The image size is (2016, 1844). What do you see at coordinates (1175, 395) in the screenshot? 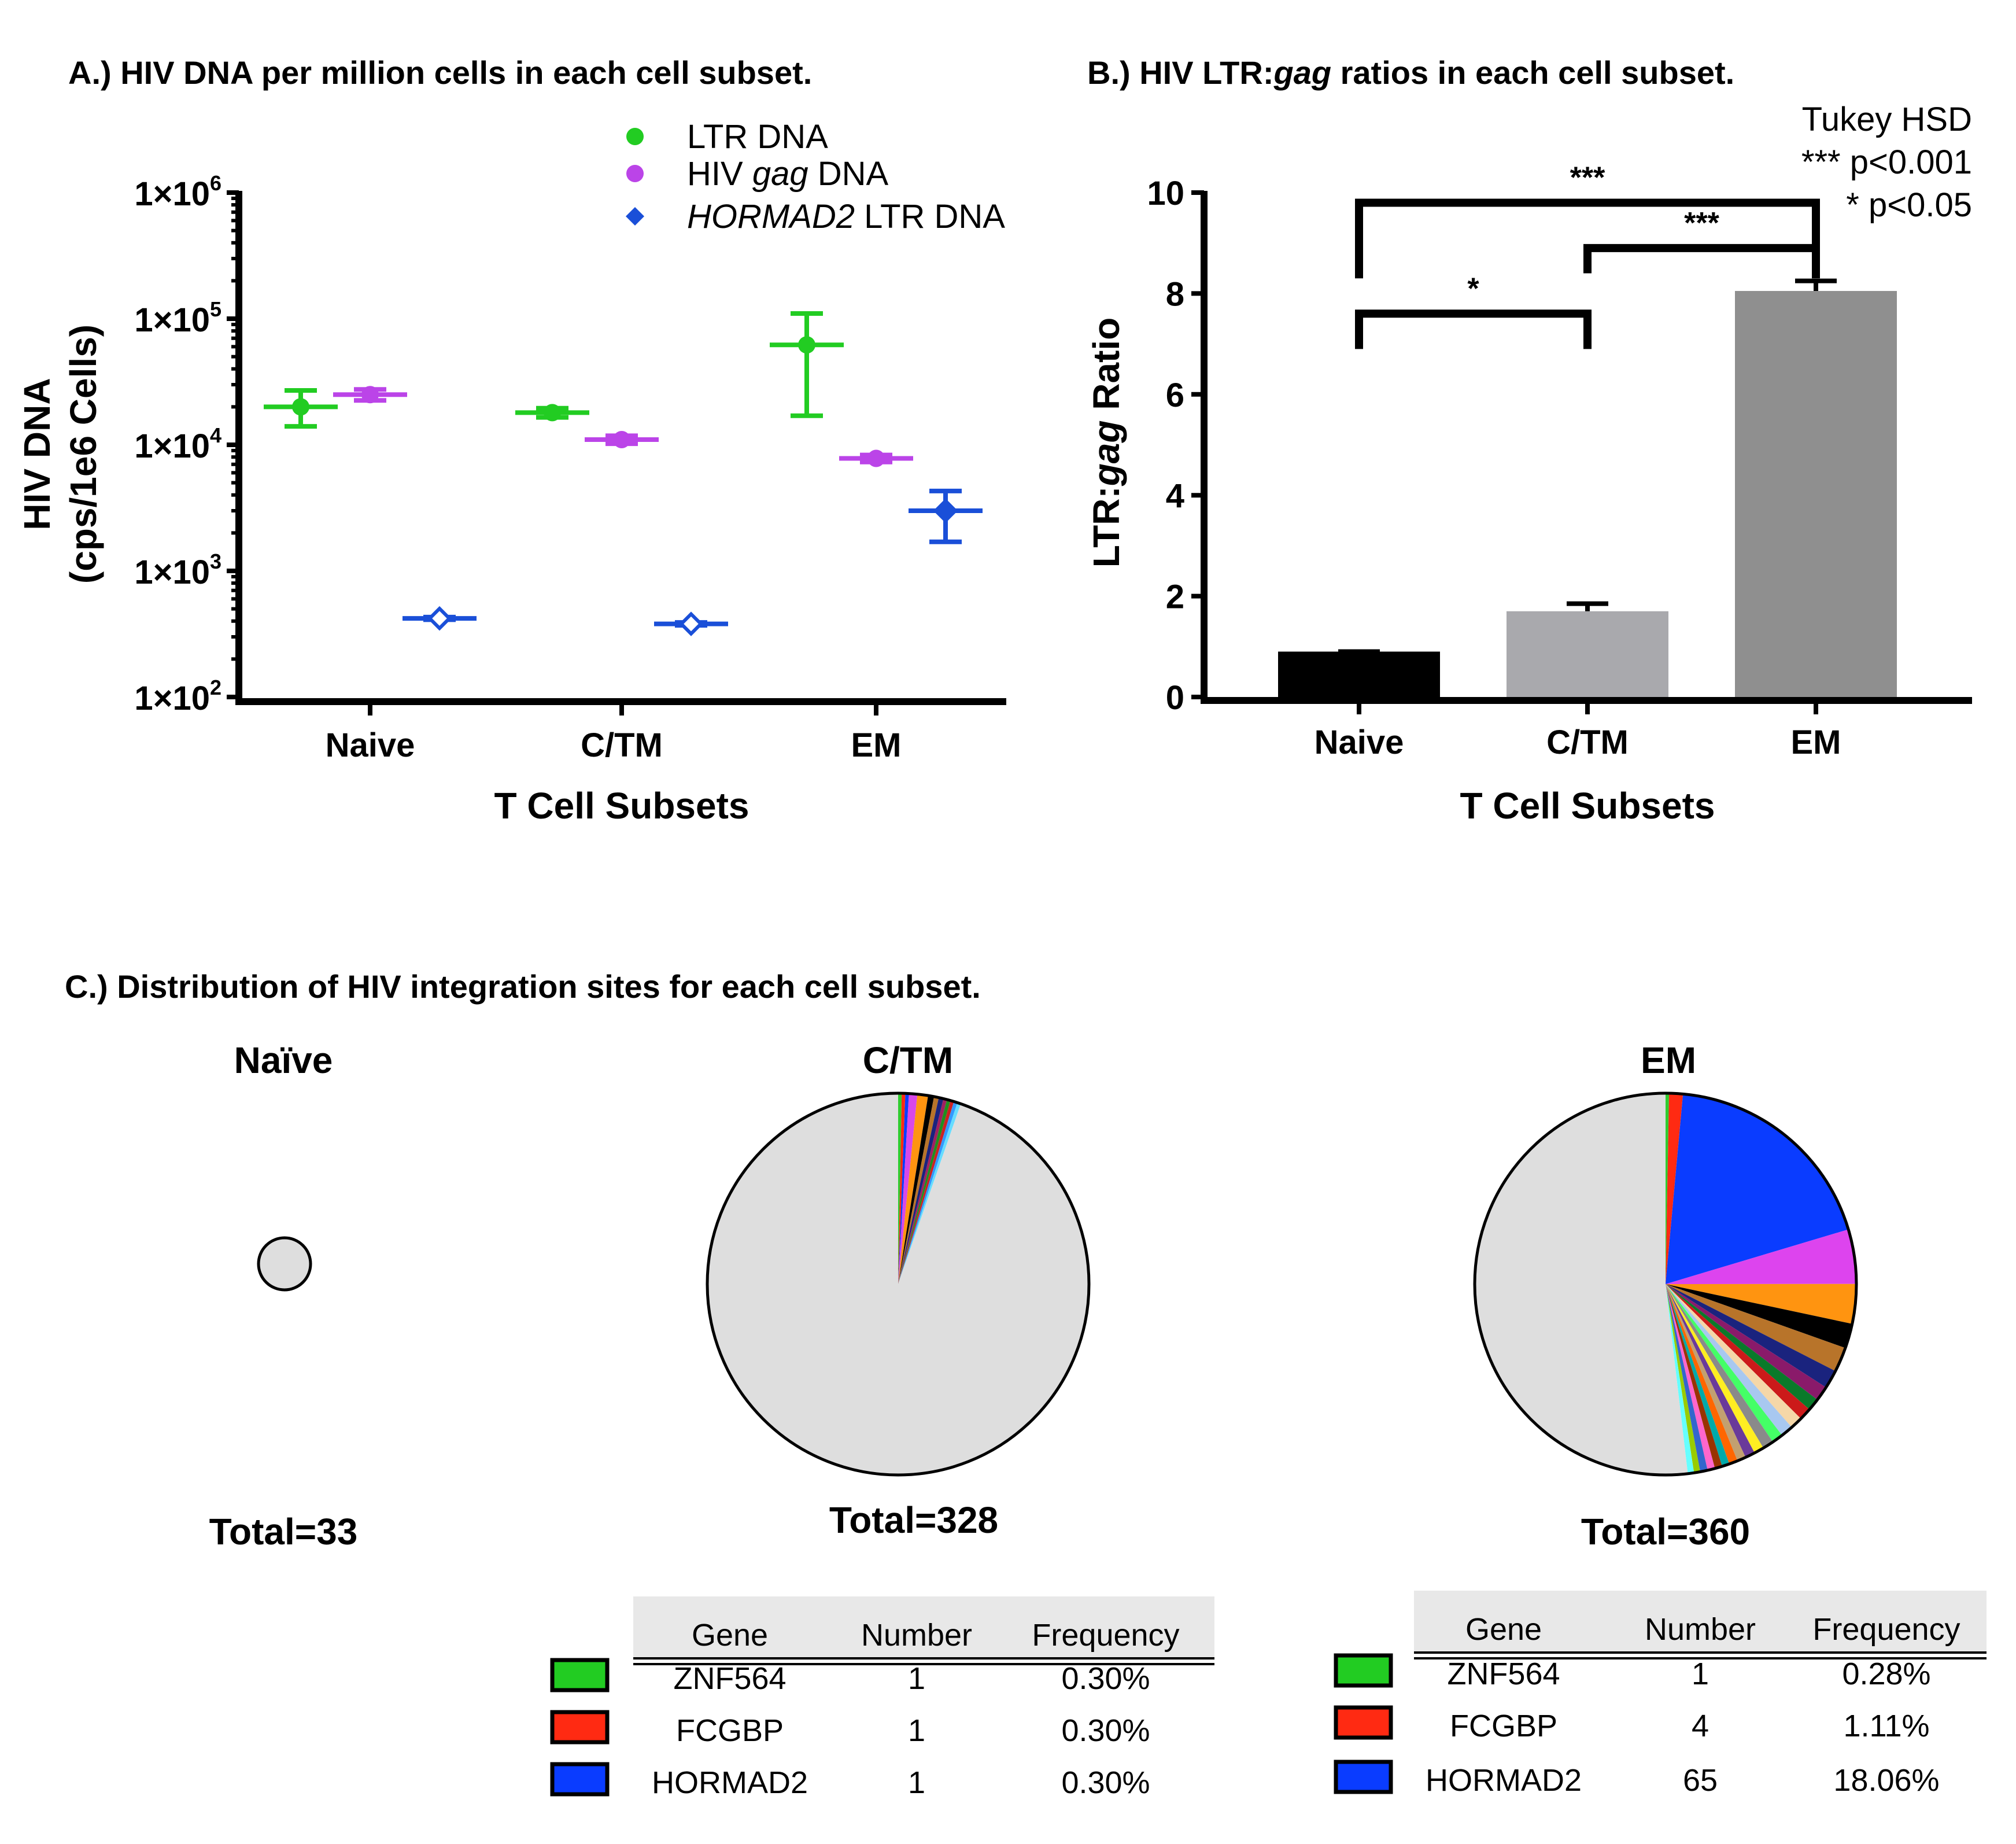
I see `y-tick-label: 6` at bounding box center [1175, 395].